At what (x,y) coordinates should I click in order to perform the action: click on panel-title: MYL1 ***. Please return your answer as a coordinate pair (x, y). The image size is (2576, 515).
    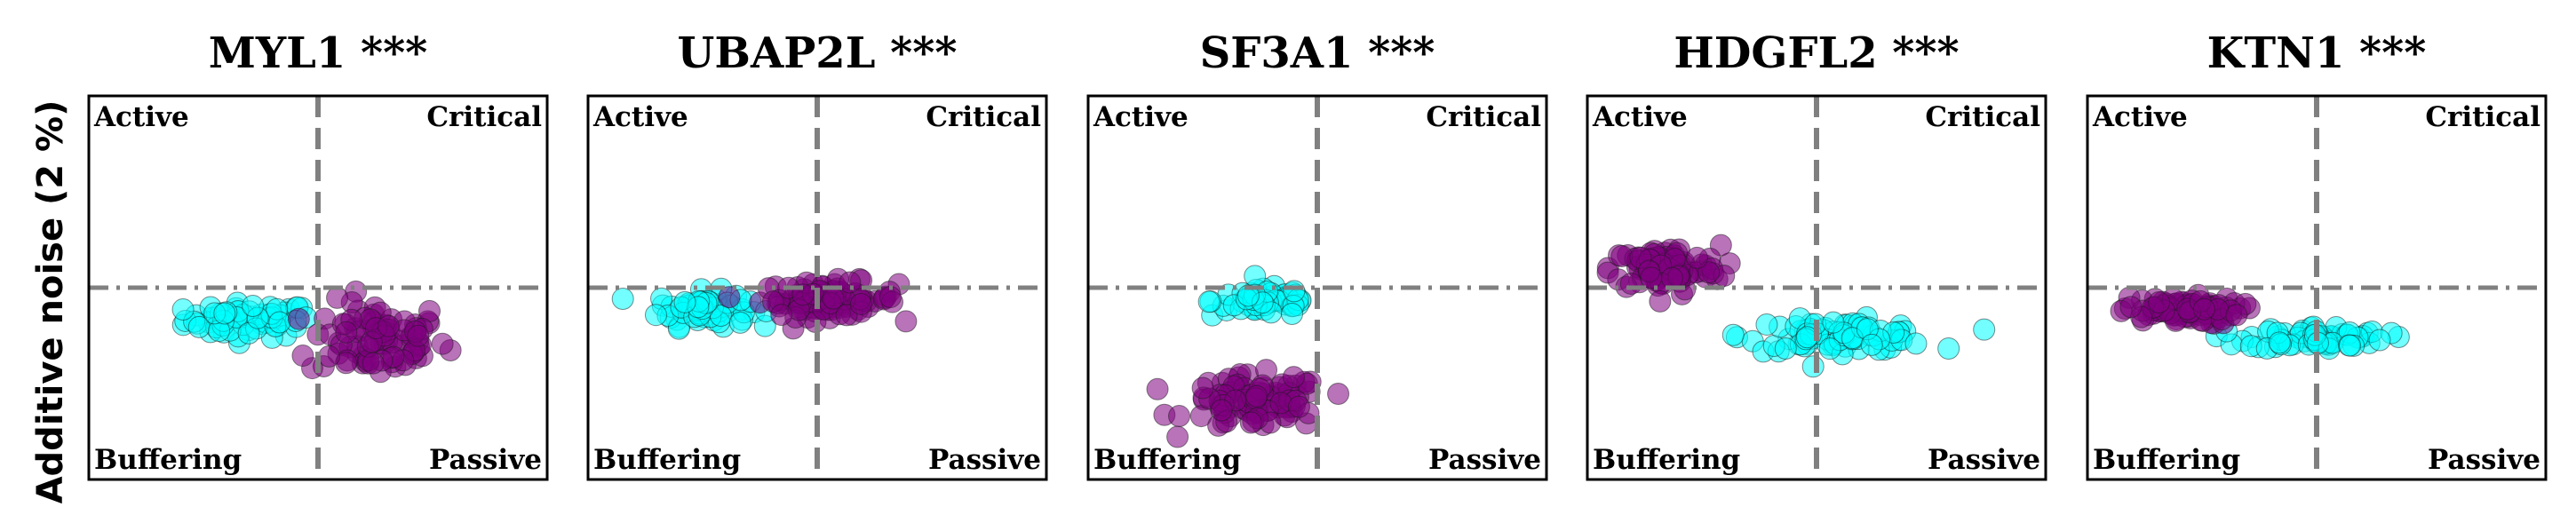
    Looking at the image, I should click on (318, 53).